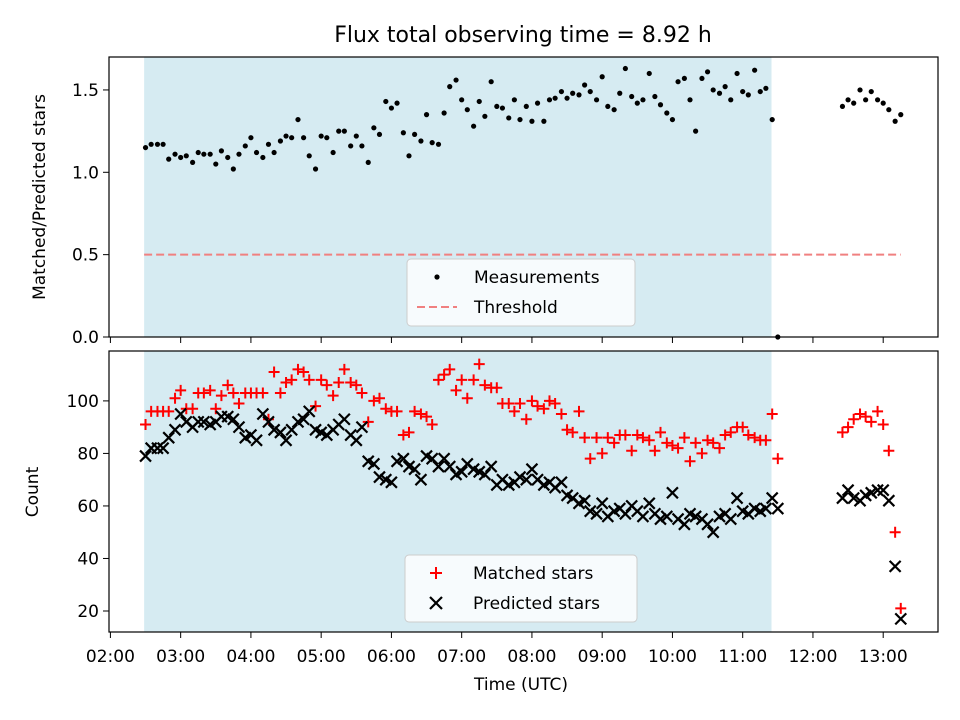  Describe the element at coordinates (533, 574) in the screenshot. I see `legend-matched-label: Matched stars` at that location.